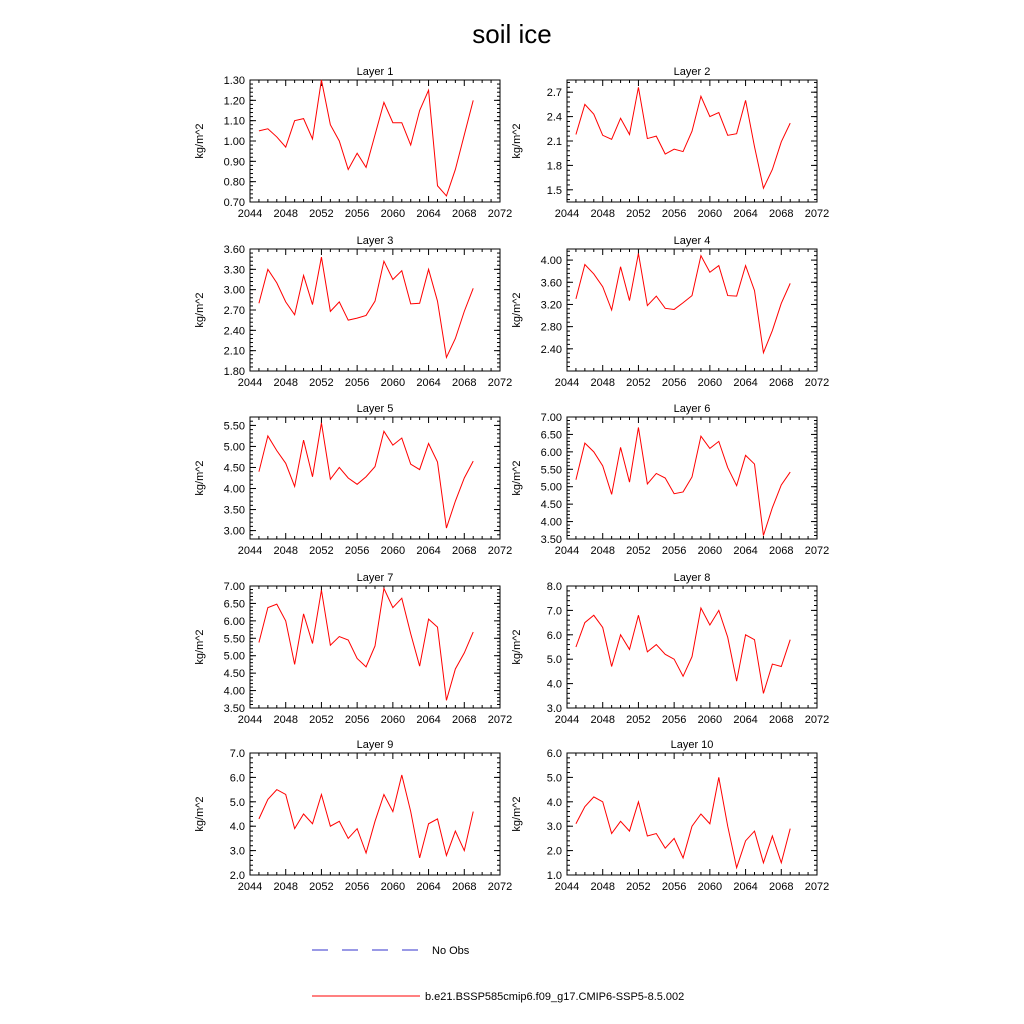 The image size is (1024, 1024). Describe the element at coordinates (554, 709) in the screenshot. I see `y-tick-label: 3.0` at that location.